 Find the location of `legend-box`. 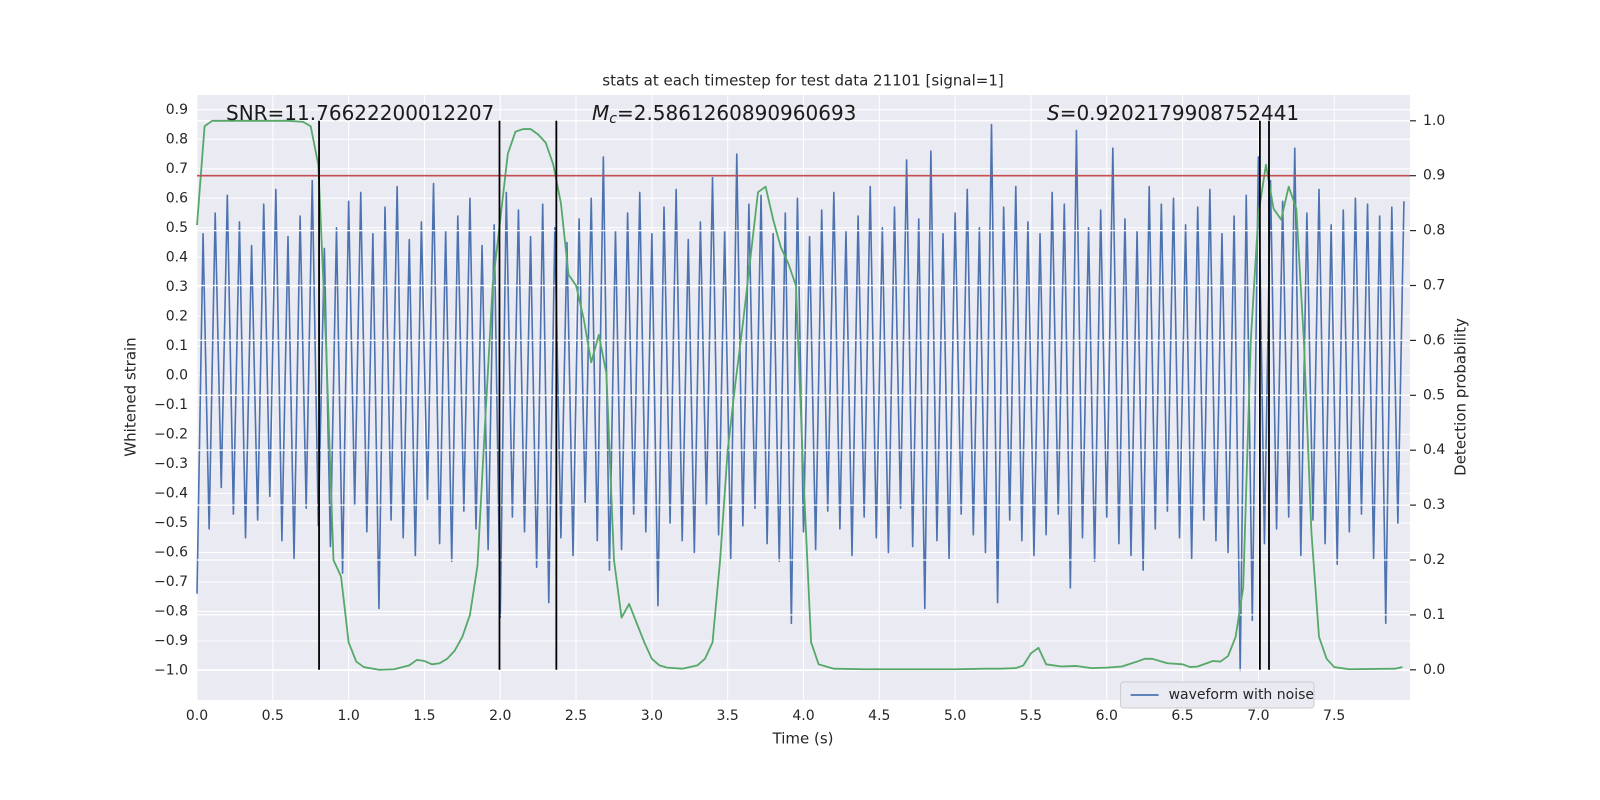

legend-box is located at coordinates (1217, 695).